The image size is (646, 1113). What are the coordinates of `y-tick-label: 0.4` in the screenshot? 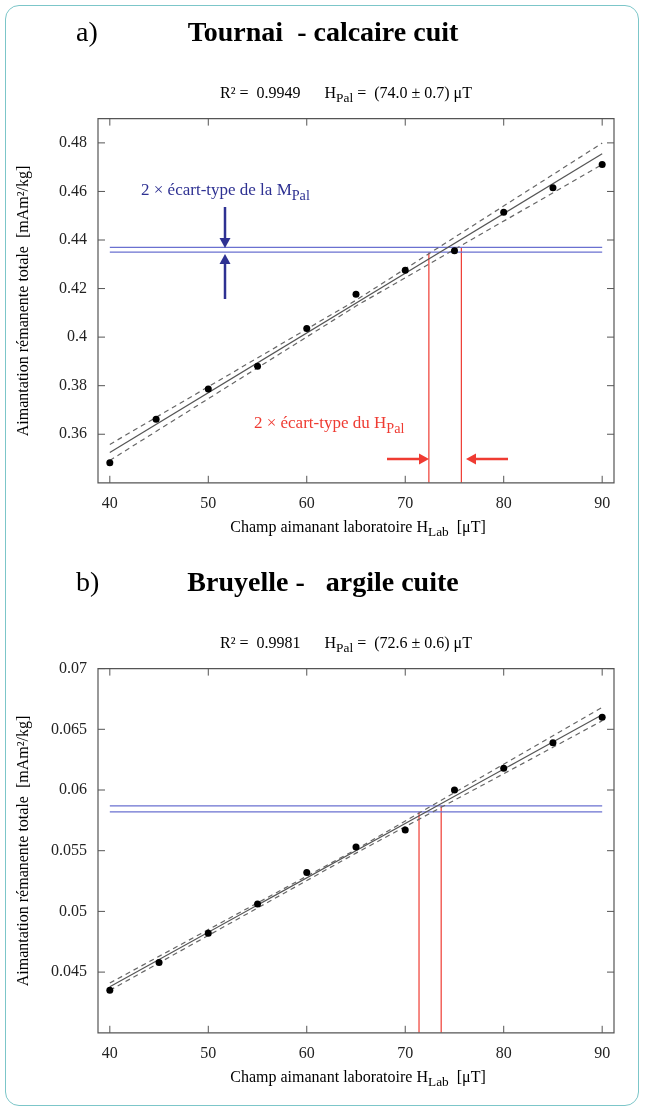 It's located at (77, 336).